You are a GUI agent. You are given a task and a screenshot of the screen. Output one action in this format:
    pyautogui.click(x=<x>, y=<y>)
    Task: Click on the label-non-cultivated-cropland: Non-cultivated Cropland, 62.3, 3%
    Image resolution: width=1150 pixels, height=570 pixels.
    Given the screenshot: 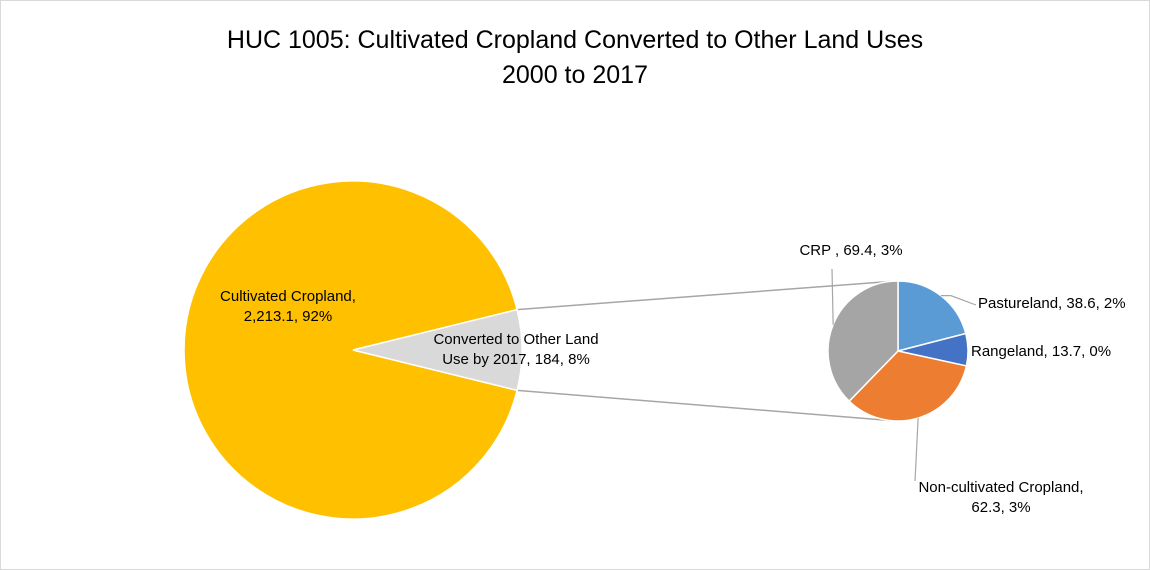 What is the action you would take?
    pyautogui.click(x=1000, y=497)
    